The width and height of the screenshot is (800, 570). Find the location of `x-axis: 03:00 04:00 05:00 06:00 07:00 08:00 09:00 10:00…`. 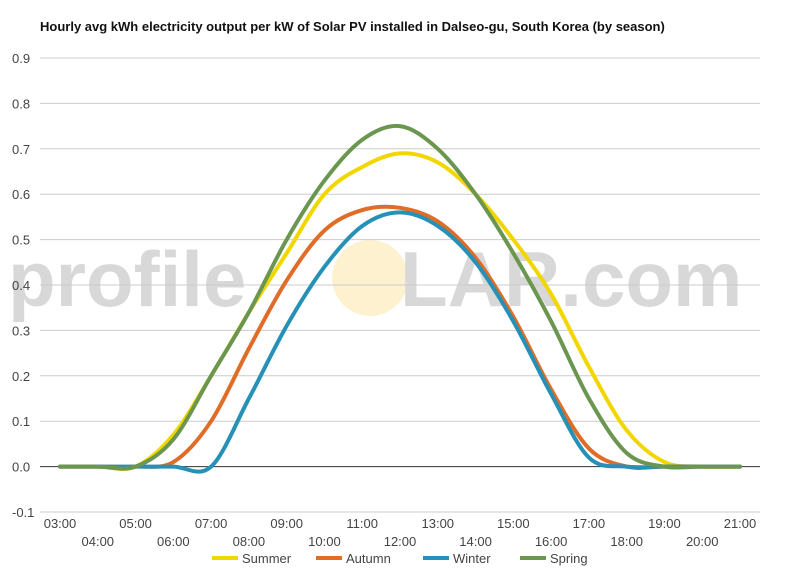

x-axis: 03:00 04:00 05:00 06:00 07:00 08:00 09:00 10:00… is located at coordinates (400, 532).